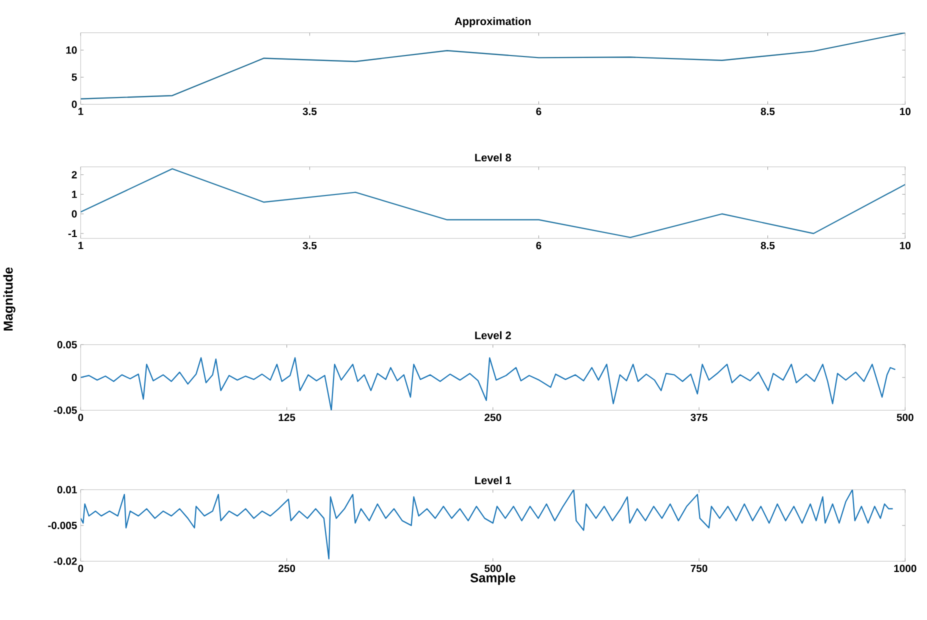  I want to click on y-tick-label: 10, so click(71, 50).